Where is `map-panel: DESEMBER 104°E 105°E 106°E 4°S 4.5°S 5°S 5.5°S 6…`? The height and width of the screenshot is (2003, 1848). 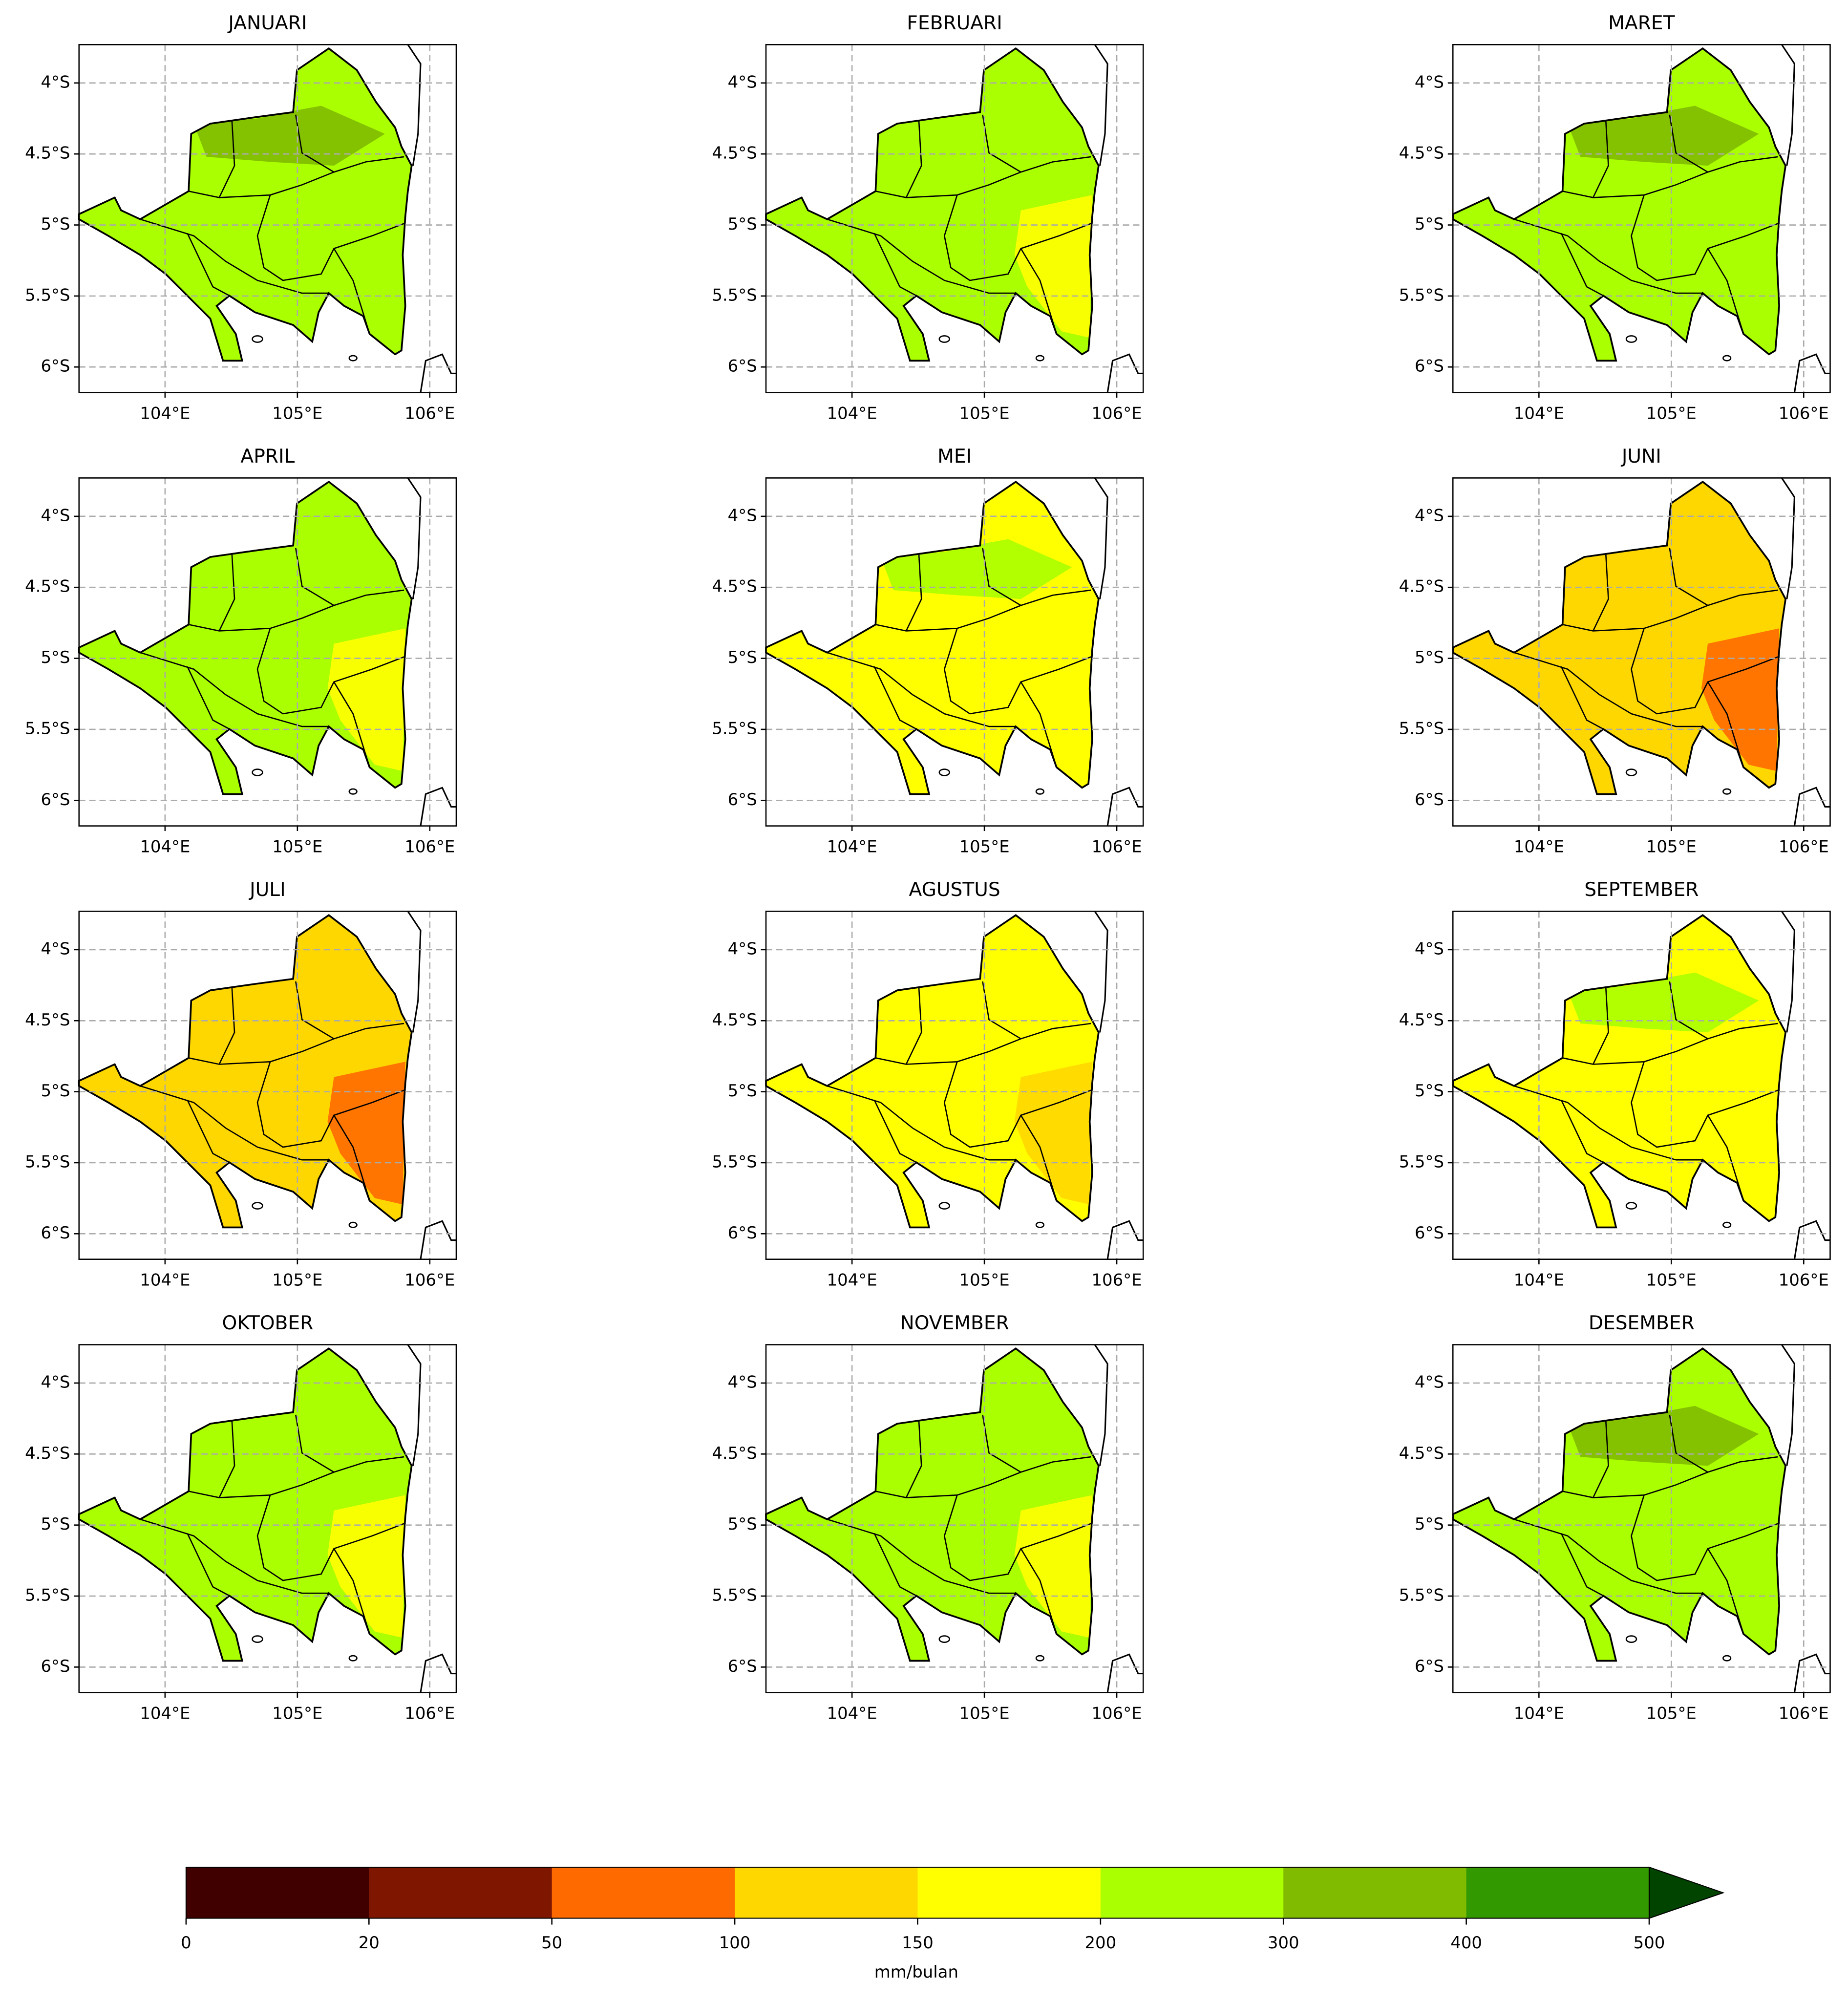 map-panel: DESEMBER 104°E 105°E 106°E 4°S 4.5°S 5°S 5.5°S 6… is located at coordinates (1615, 1517).